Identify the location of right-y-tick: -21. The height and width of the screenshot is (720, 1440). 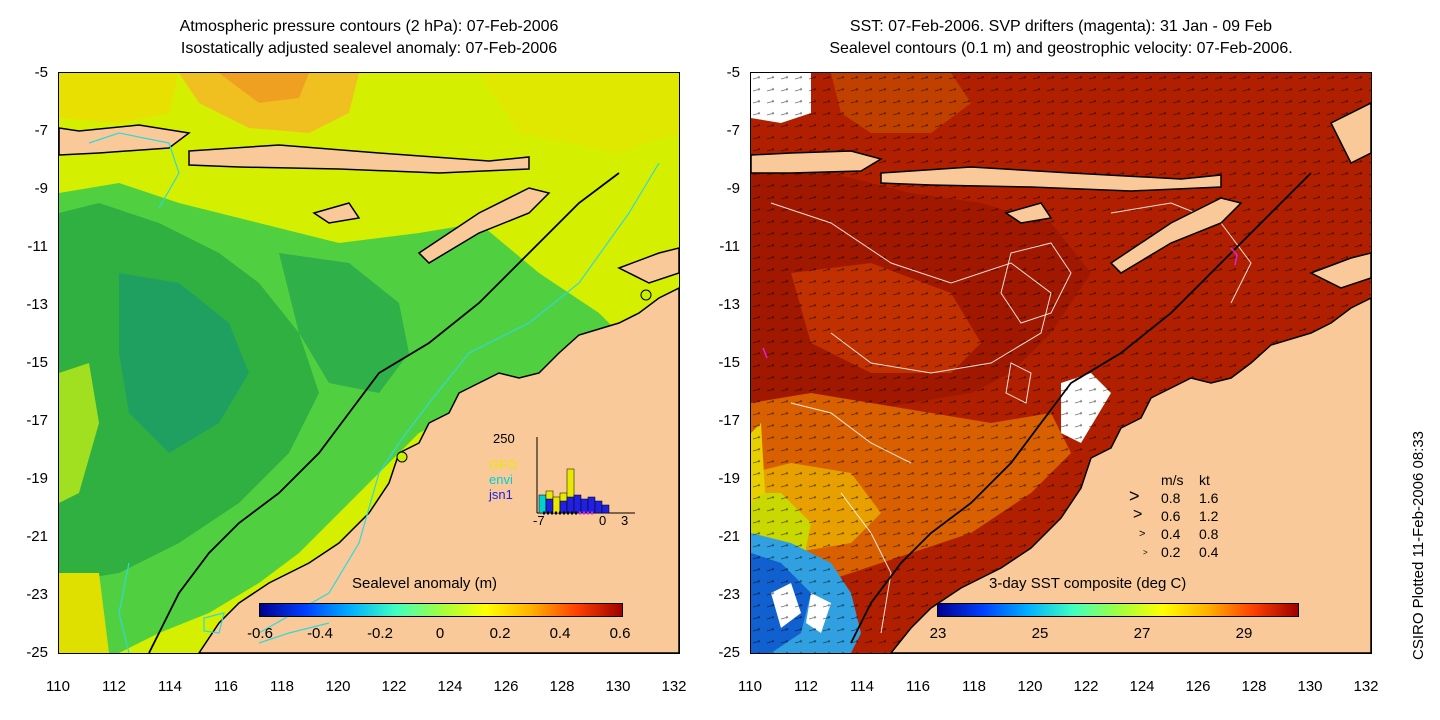
(729, 536).